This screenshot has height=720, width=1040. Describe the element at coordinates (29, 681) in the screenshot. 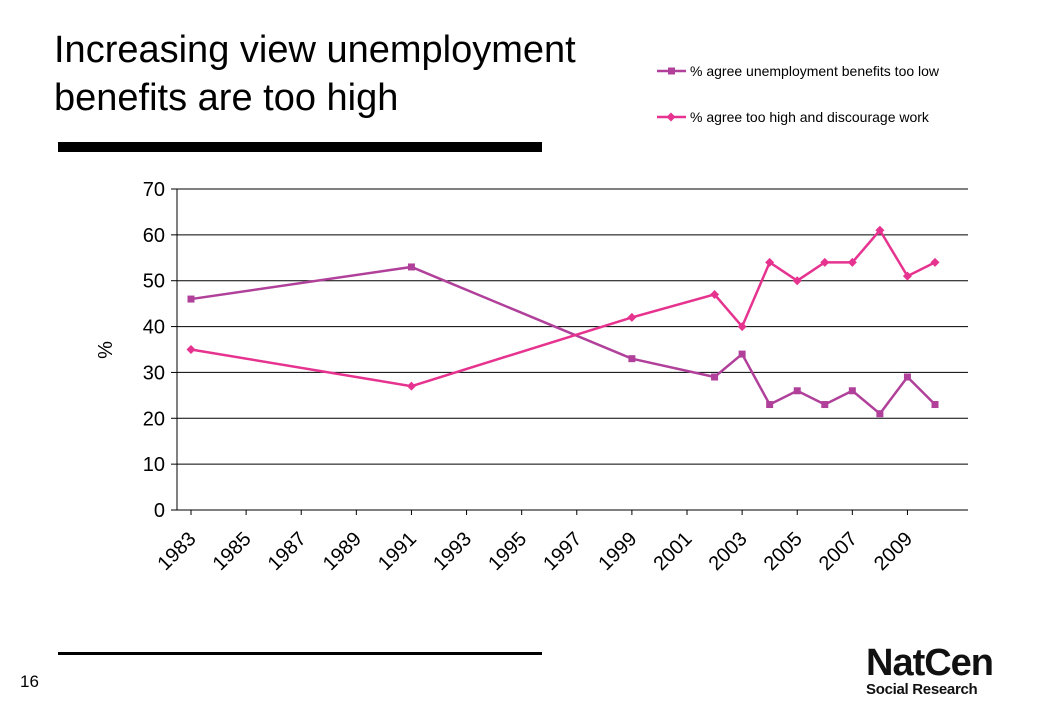

I see `page-number: 16` at that location.